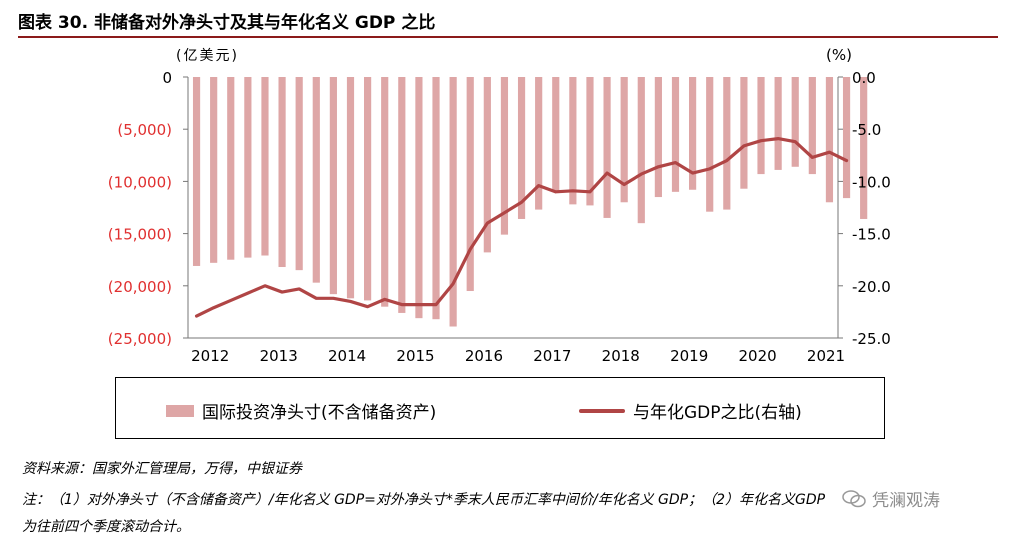 The height and width of the screenshot is (540, 1016). I want to click on right-axis-tick-label: 0.0, so click(864, 78).